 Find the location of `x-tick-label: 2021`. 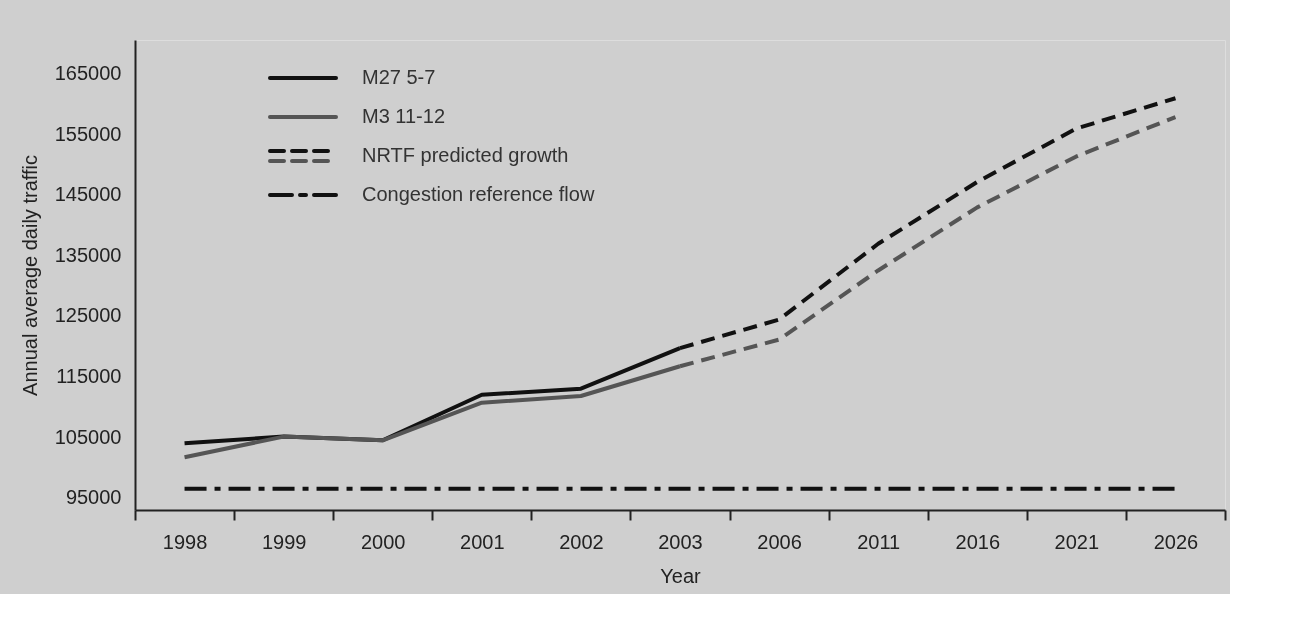

x-tick-label: 2021 is located at coordinates (1077, 541).